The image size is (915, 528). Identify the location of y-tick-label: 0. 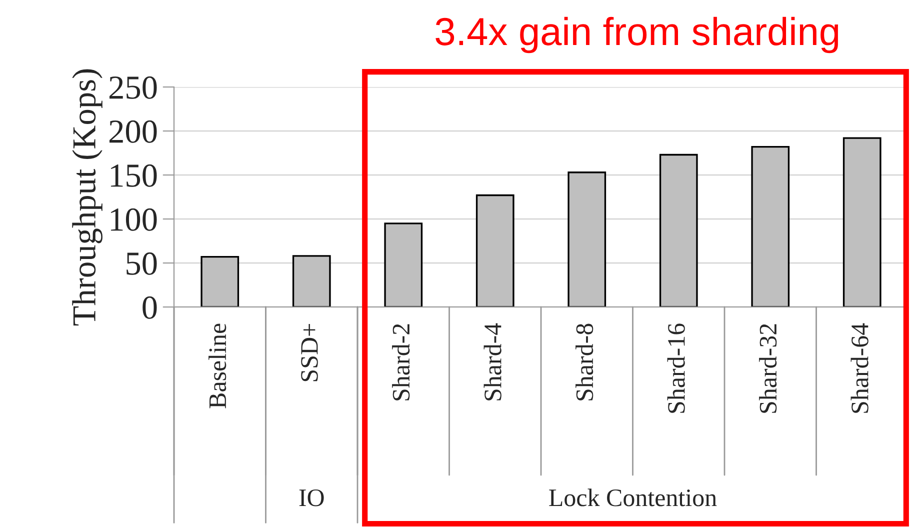
(149, 307).